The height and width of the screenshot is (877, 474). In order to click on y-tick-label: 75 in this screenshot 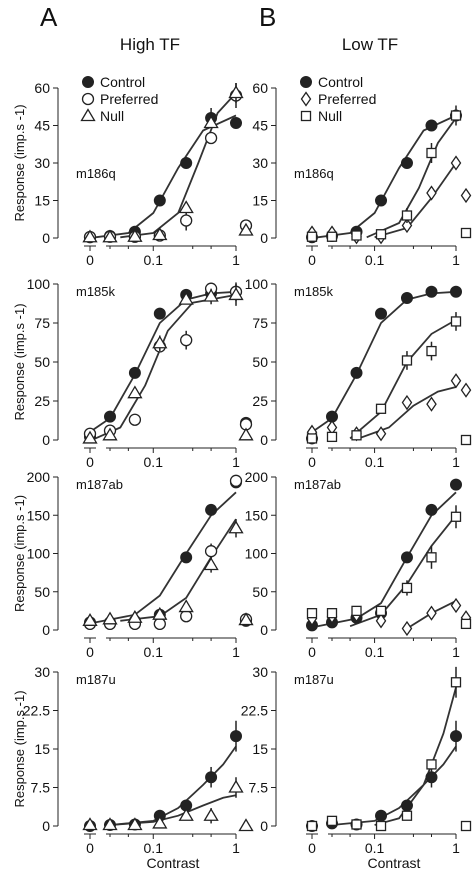, I will do `click(42, 323)`.